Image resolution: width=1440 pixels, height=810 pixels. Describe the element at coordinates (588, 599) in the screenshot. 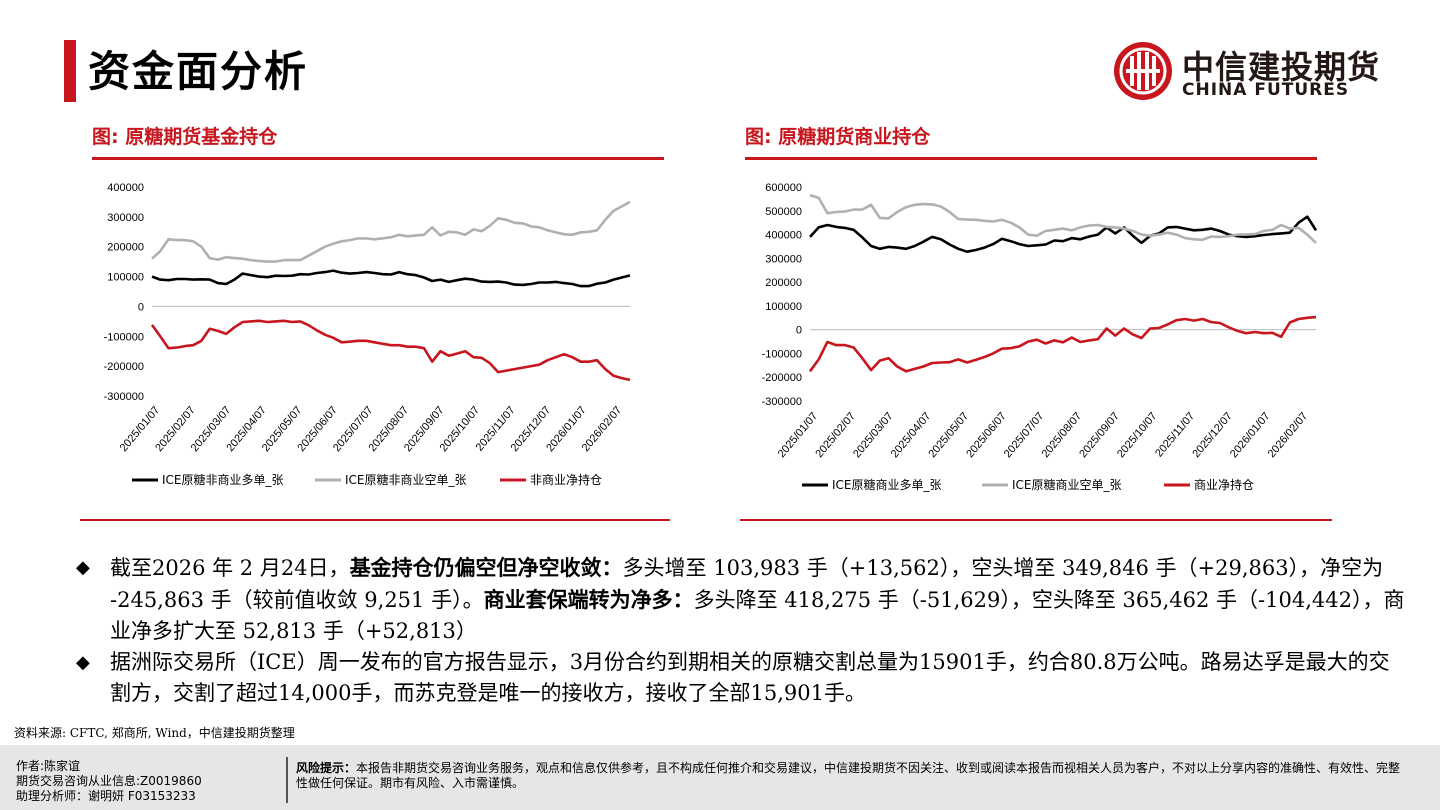

I see `bullet-highlight: 商业套保端转为净多：` at that location.